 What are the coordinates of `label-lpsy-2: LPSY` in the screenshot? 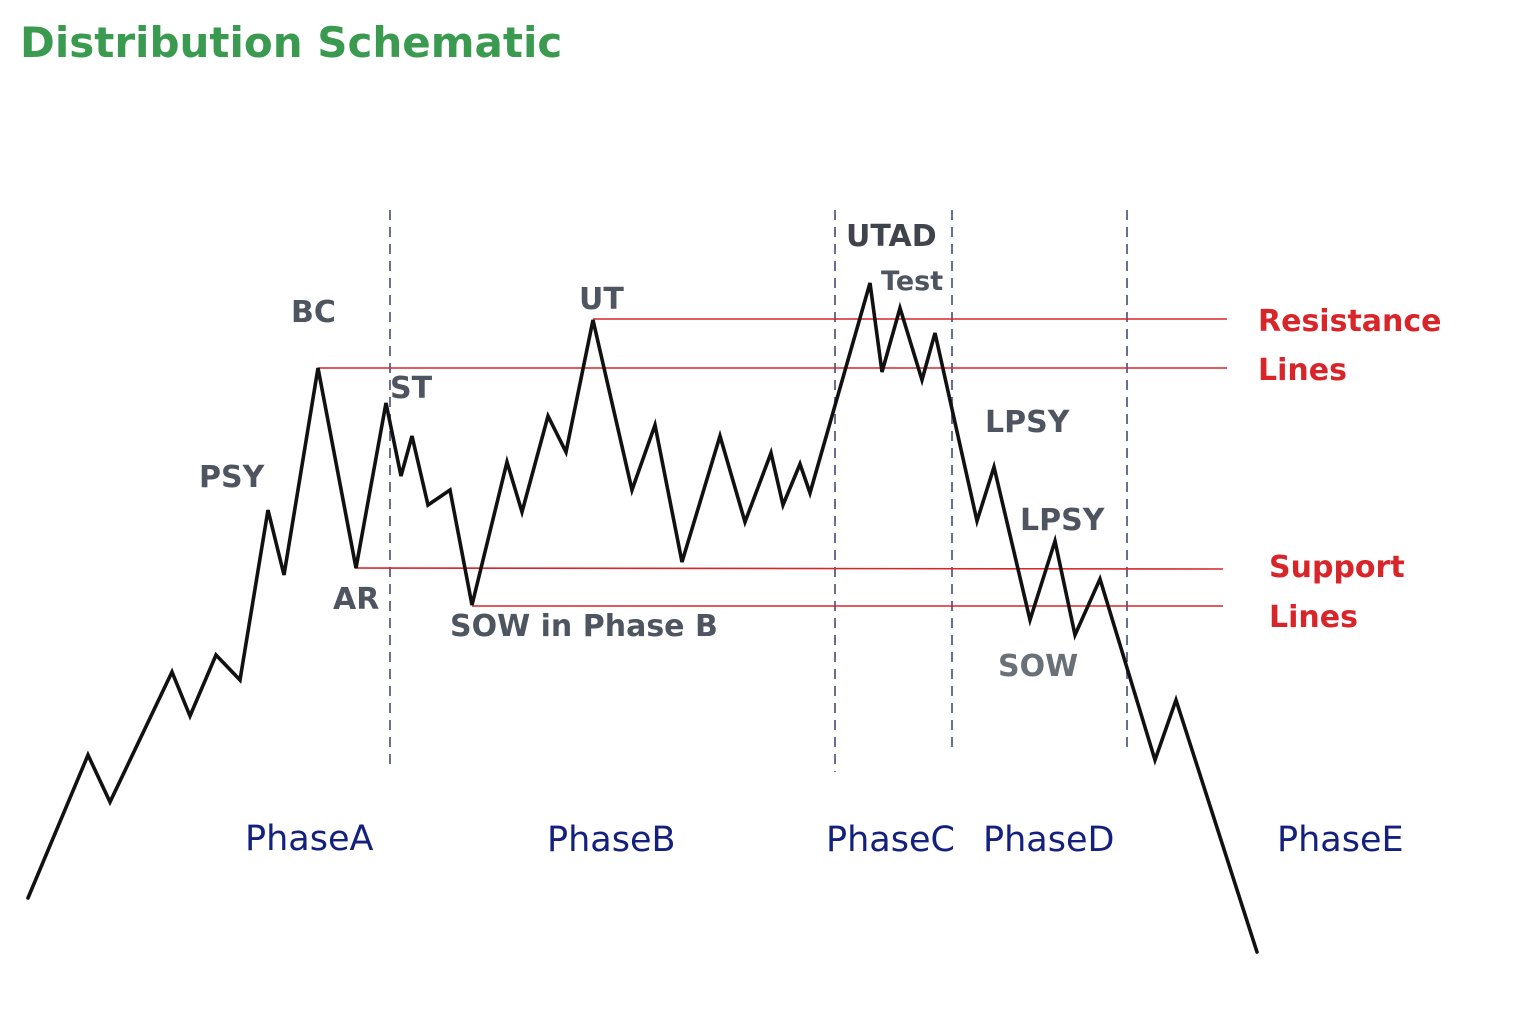 It's located at (1063, 520).